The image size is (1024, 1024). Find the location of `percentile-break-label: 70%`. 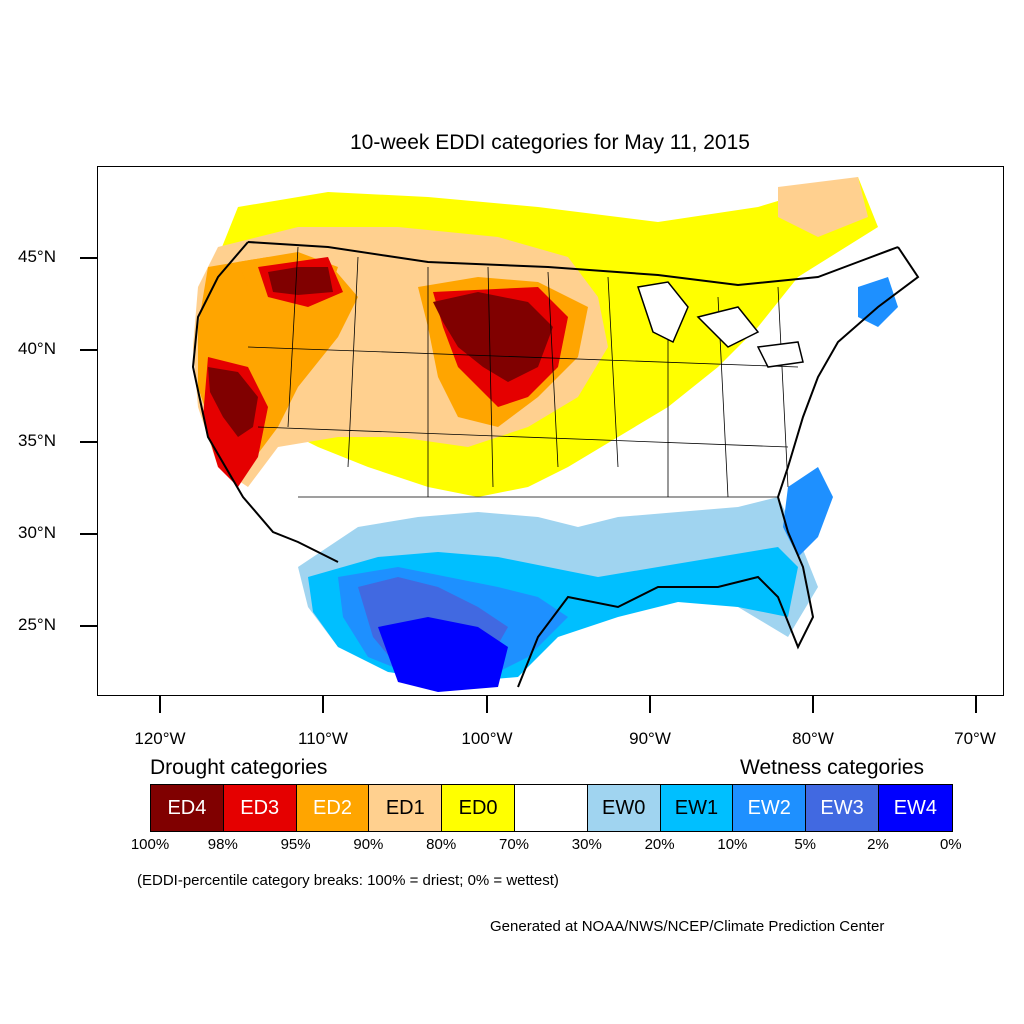

percentile-break-label: 70% is located at coordinates (514, 844).